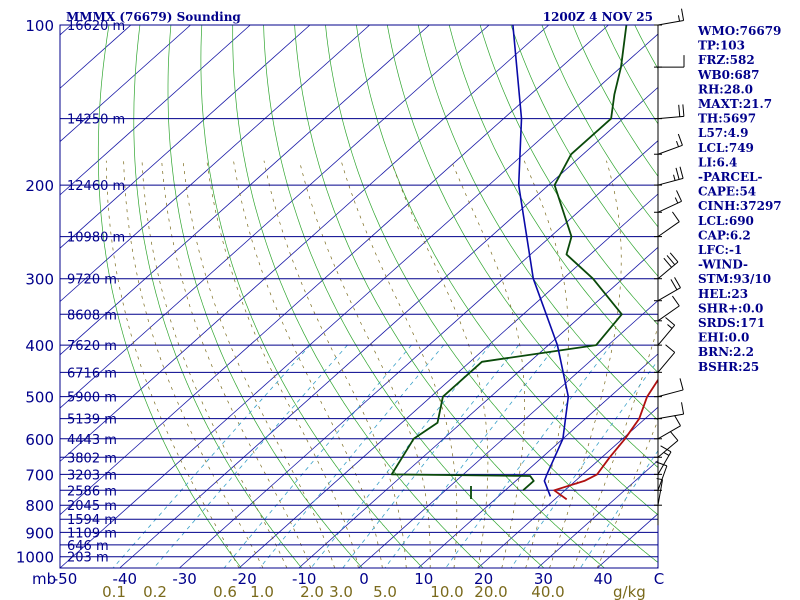 This screenshot has width=800, height=600. What do you see at coordinates (730, 308) in the screenshot?
I see `index-item: SHR+:0.0` at bounding box center [730, 308].